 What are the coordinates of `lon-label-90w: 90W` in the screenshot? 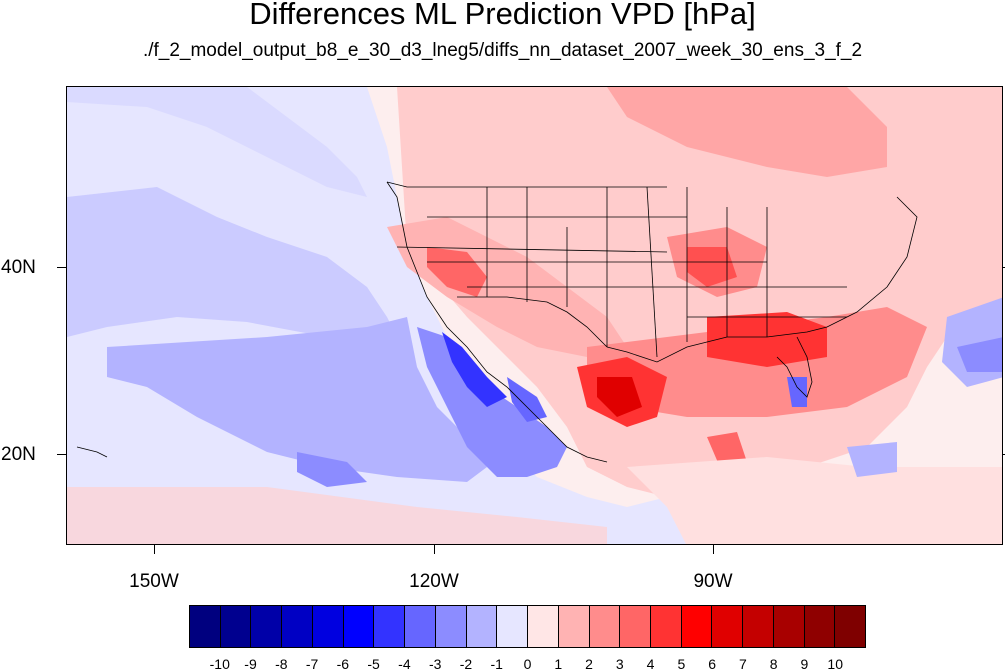 It's located at (713, 581).